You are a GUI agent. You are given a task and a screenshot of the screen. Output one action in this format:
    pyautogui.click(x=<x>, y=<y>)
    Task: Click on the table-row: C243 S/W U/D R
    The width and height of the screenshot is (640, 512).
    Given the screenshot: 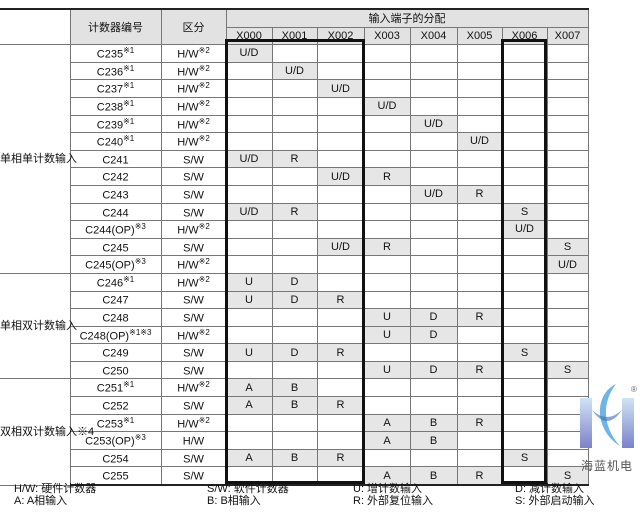 What is the action you would take?
    pyautogui.click(x=294, y=194)
    